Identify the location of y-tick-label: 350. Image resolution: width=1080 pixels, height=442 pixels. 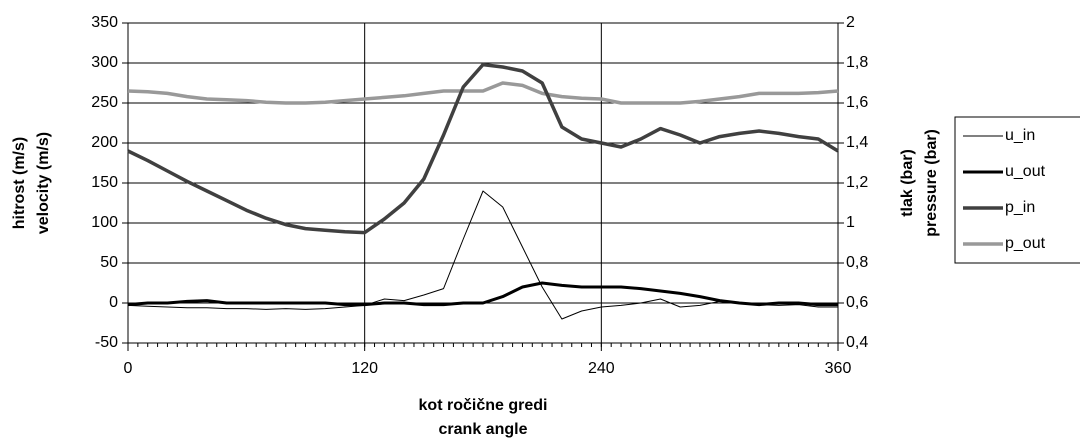
(104, 22).